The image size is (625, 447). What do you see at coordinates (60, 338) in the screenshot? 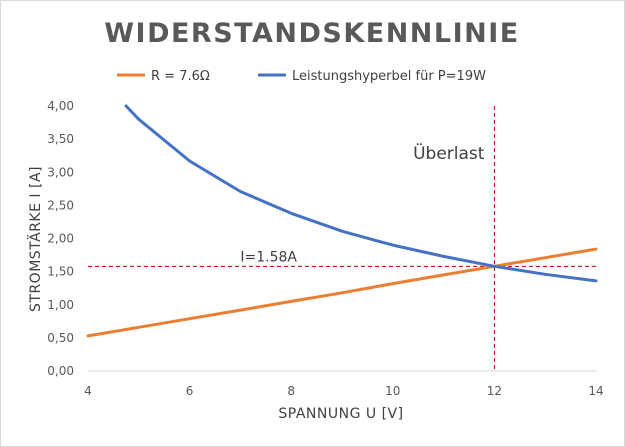
I see `y-tick-label: 0,50` at bounding box center [60, 338].